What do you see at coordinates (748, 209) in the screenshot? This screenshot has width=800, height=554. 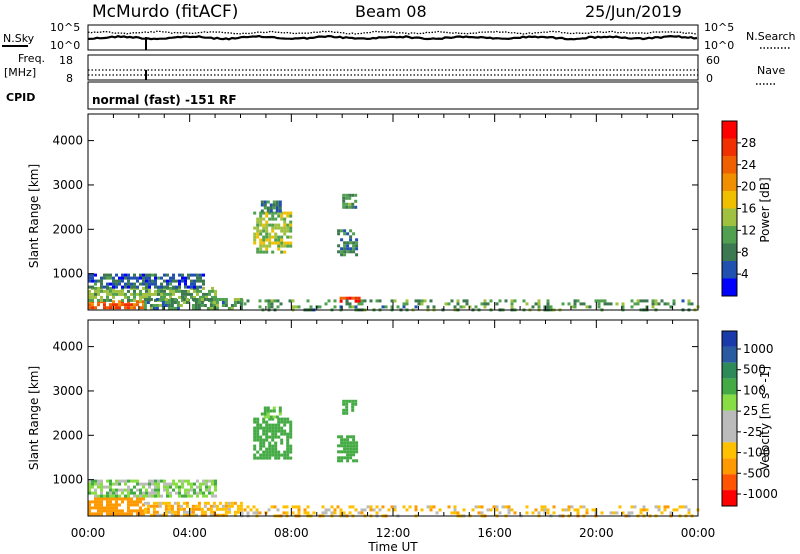 I see `colorbar-tick-label: 16` at bounding box center [748, 209].